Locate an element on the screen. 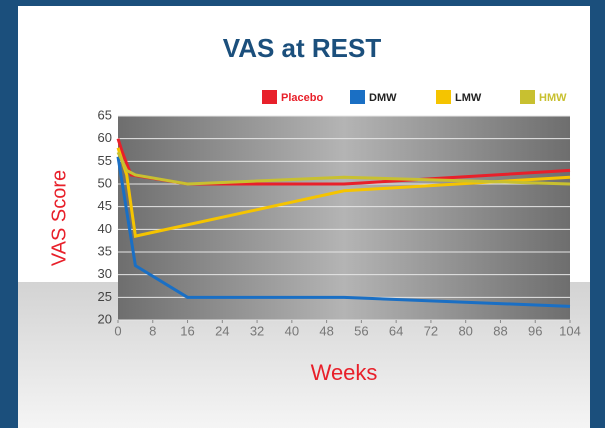 This screenshot has height=433, width=605. x-tick-label: 0 is located at coordinates (117, 330).